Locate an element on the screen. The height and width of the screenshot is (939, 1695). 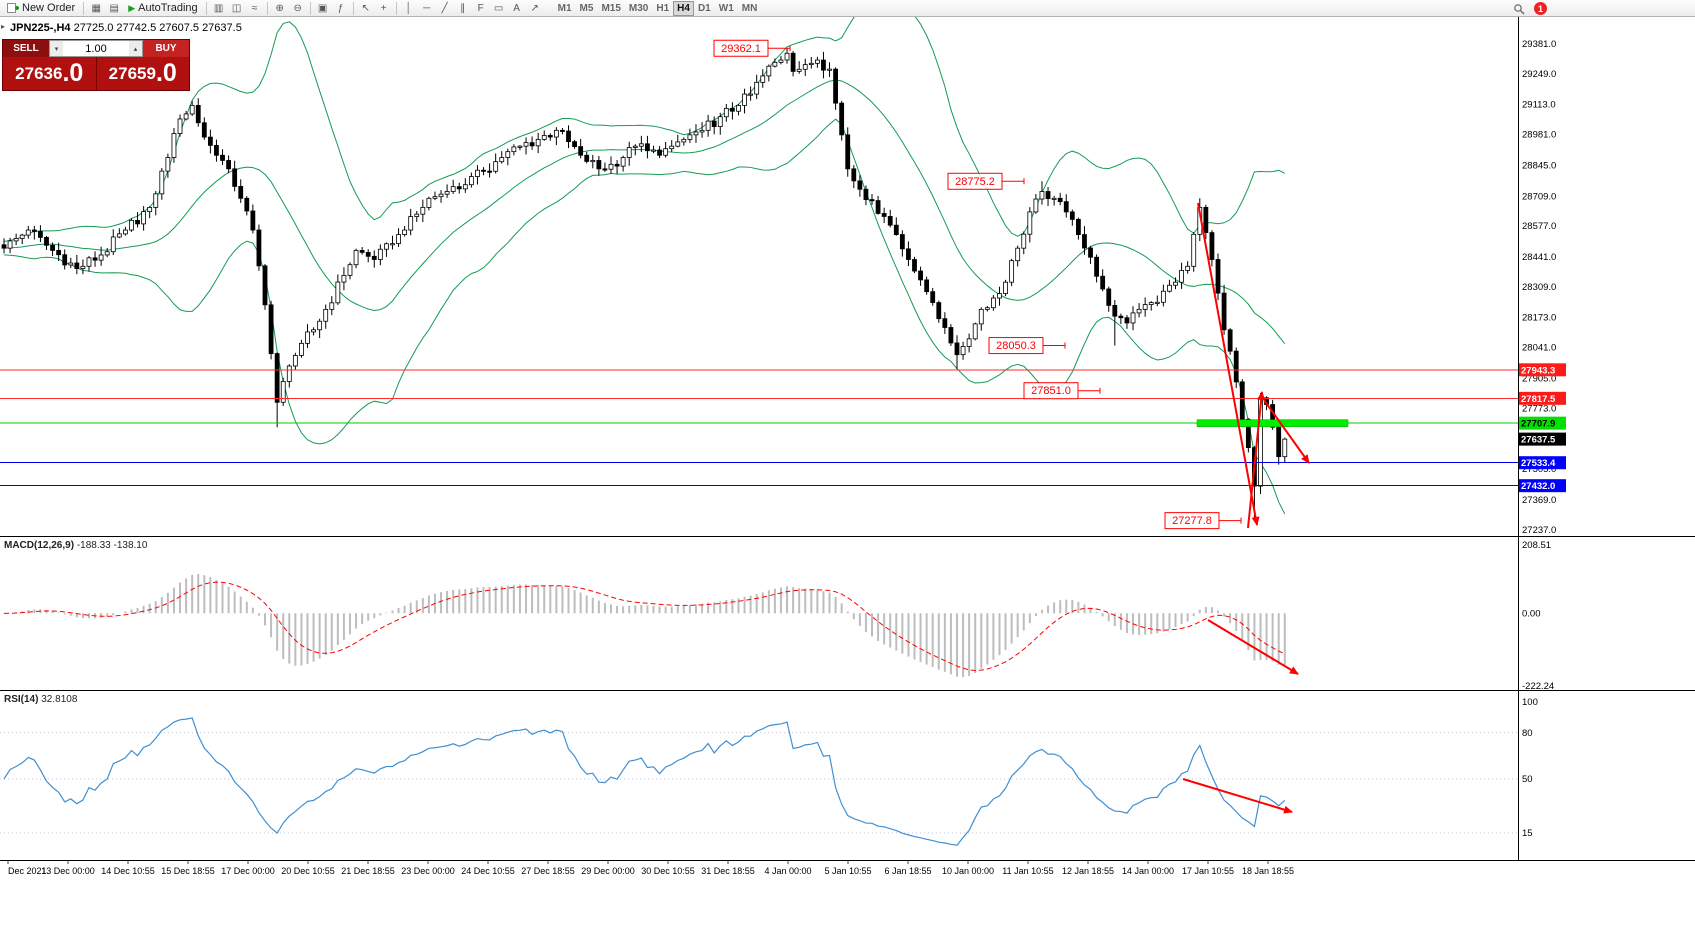
volume-up-button: ▴ is located at coordinates (135, 48).